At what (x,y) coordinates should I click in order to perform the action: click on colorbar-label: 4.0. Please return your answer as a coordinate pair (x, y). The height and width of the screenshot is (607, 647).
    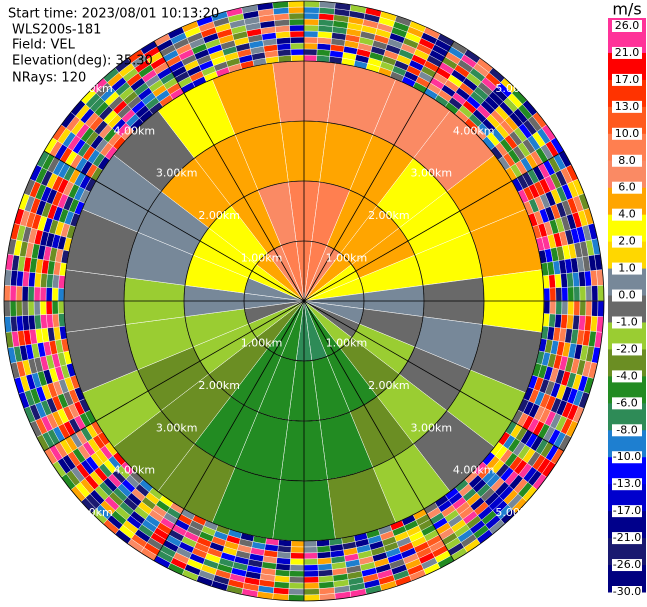
    Looking at the image, I should click on (627, 214).